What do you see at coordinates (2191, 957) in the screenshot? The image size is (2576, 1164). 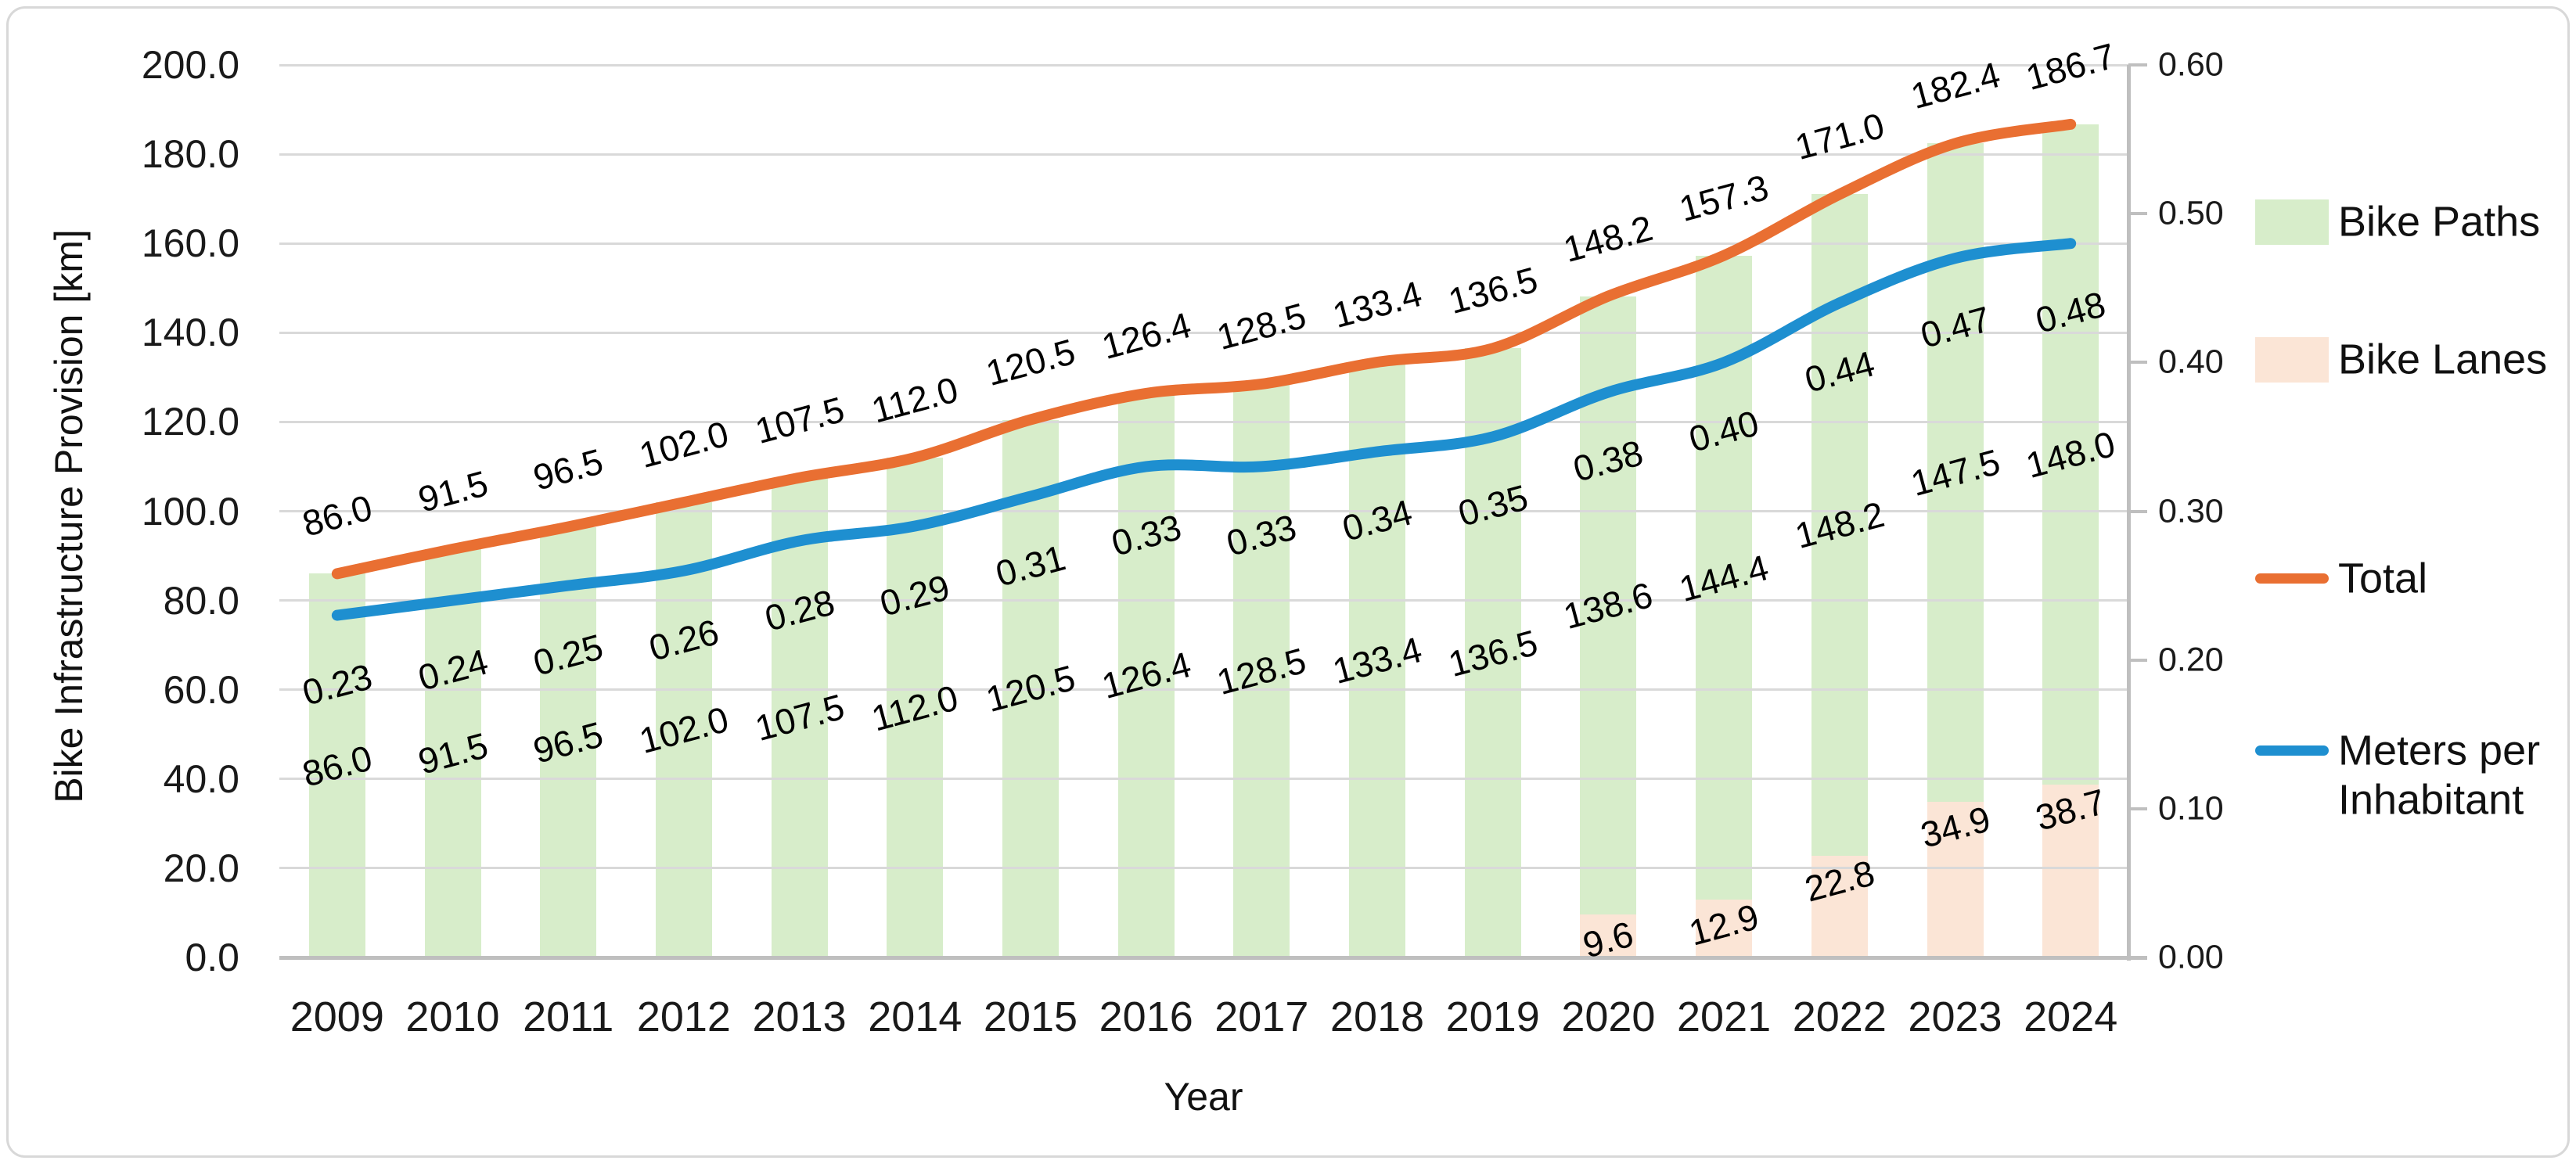 I see `right-axis-tick-label: 0.00` at bounding box center [2191, 957].